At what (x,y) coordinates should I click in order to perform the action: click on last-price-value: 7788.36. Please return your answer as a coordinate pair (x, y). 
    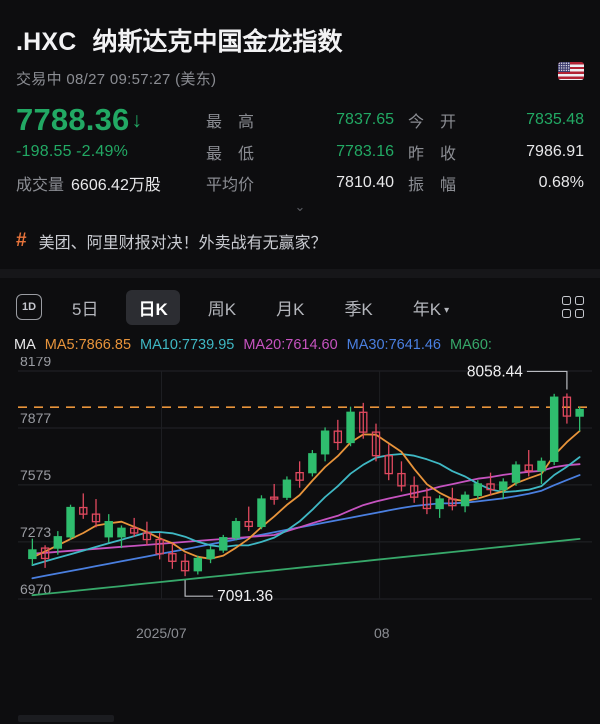
    Looking at the image, I should click on (73, 119).